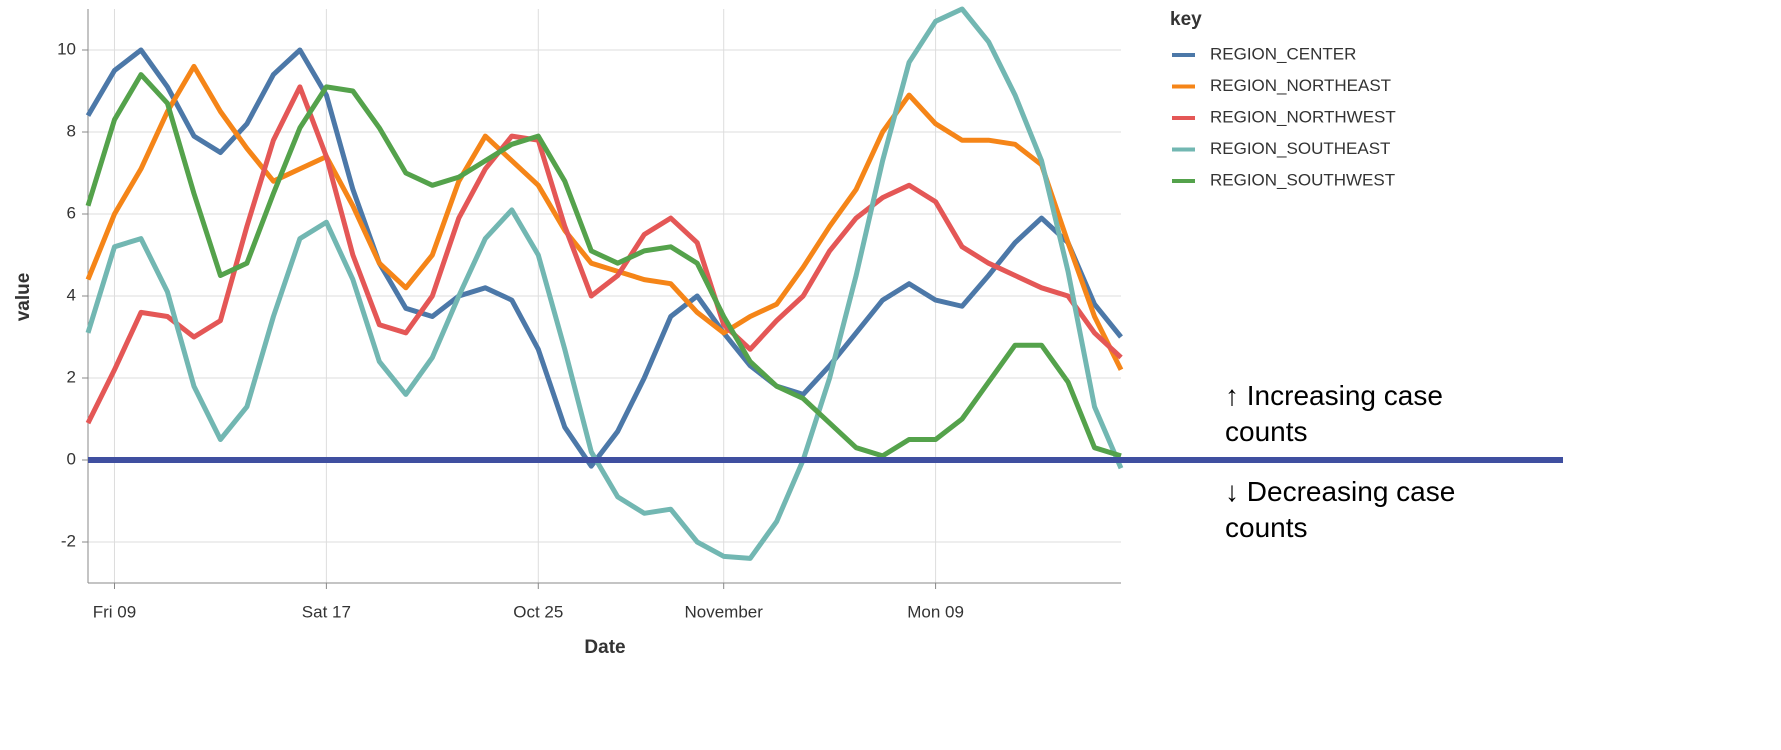 The image size is (1781, 750). Describe the element at coordinates (66, 48) in the screenshot. I see `y-tick-label: 10` at that location.